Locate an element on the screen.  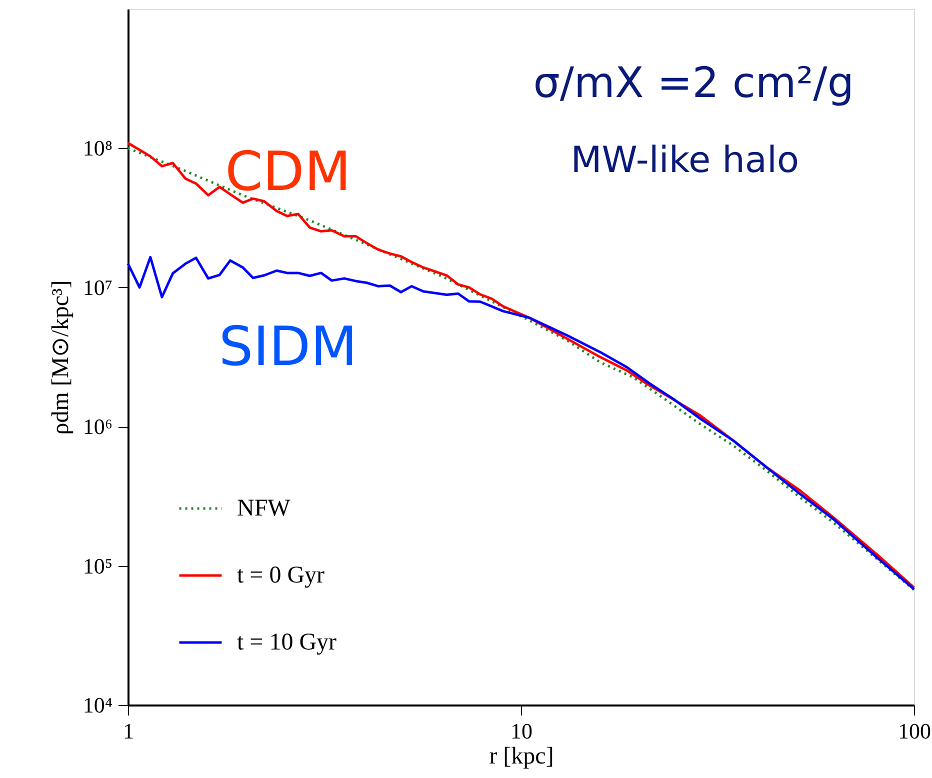
y-tick-label: 10⁶ is located at coordinates (97, 427).